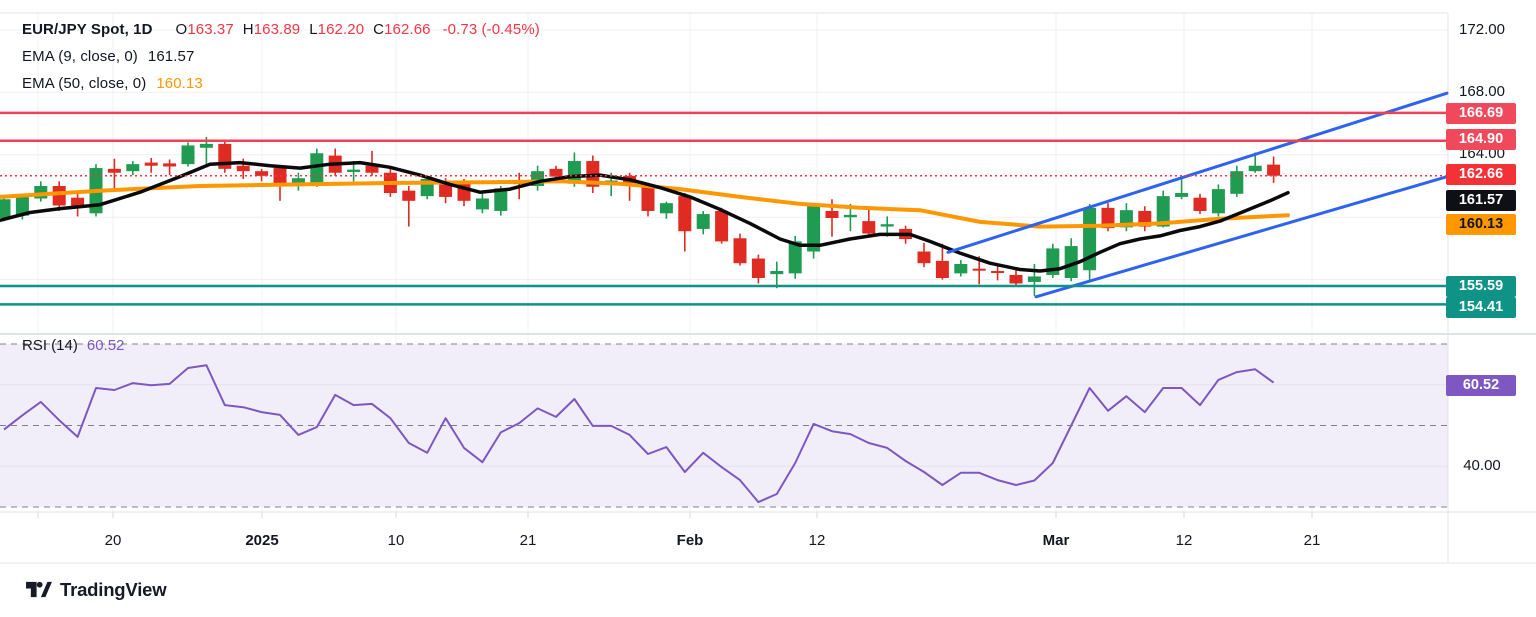 Image resolution: width=1536 pixels, height=617 pixels. Describe the element at coordinates (1482, 29) in the screenshot. I see `price-axis-label: 172.00` at that location.